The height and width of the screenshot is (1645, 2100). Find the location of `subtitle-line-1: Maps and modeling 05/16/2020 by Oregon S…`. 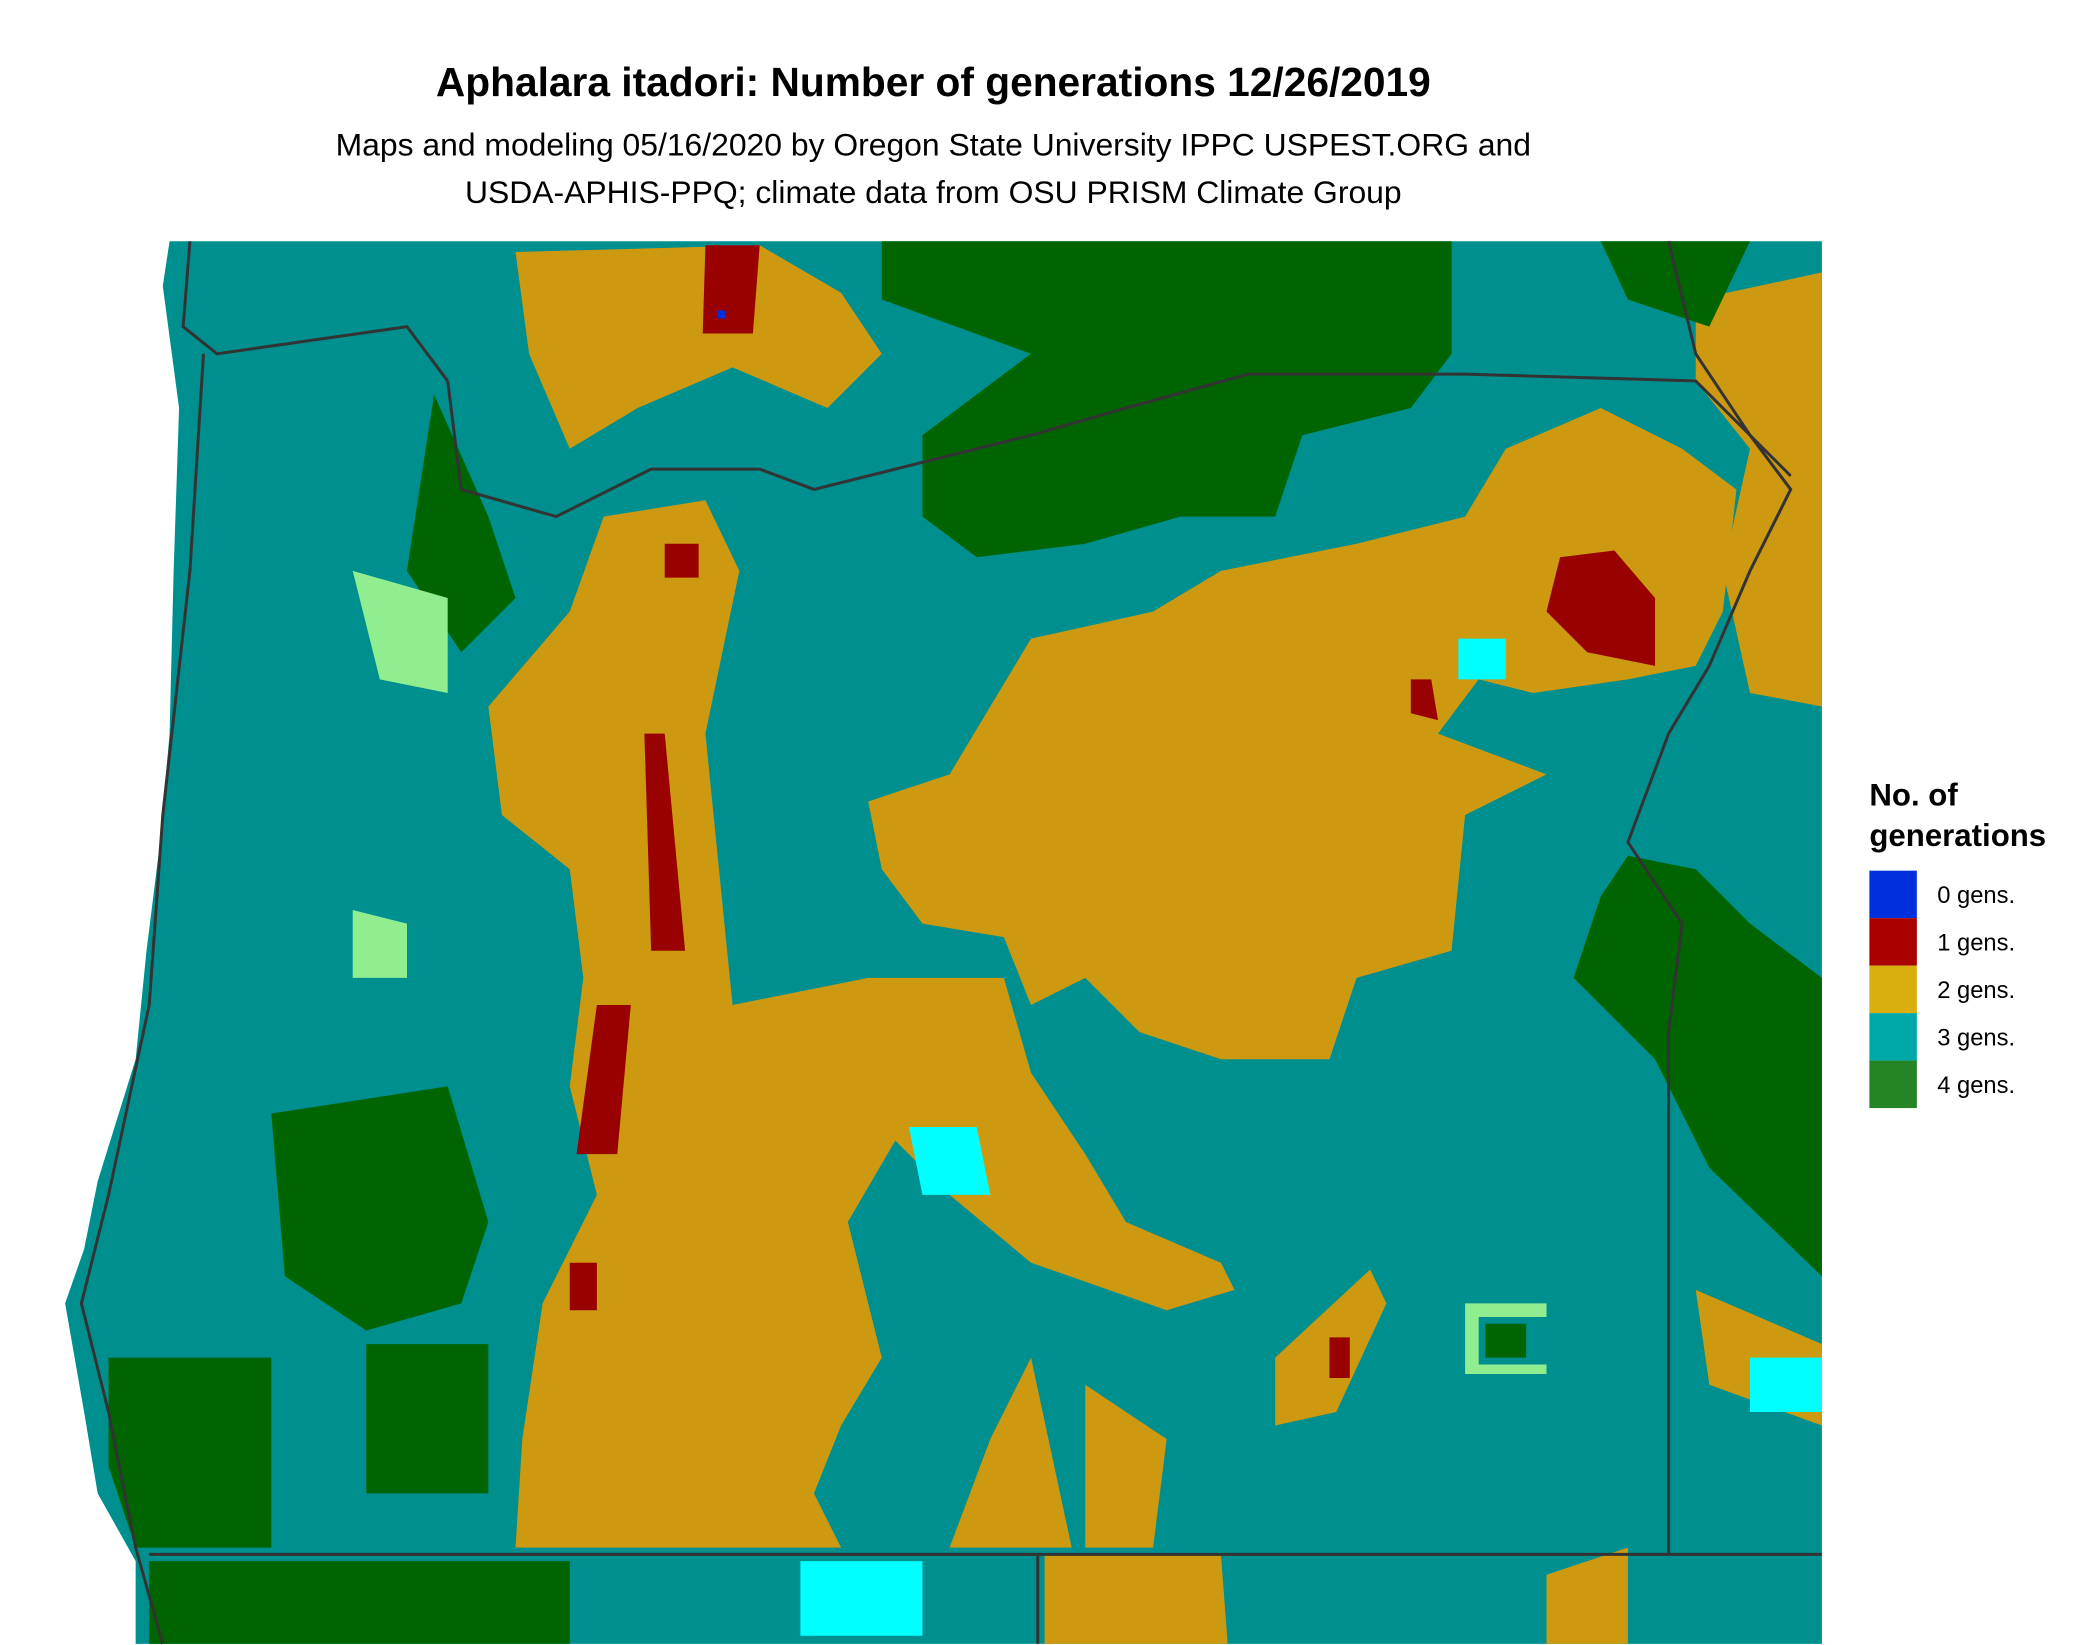

subtitle-line-1: Maps and modeling 05/16/2020 by Oregon S… is located at coordinates (933, 145).